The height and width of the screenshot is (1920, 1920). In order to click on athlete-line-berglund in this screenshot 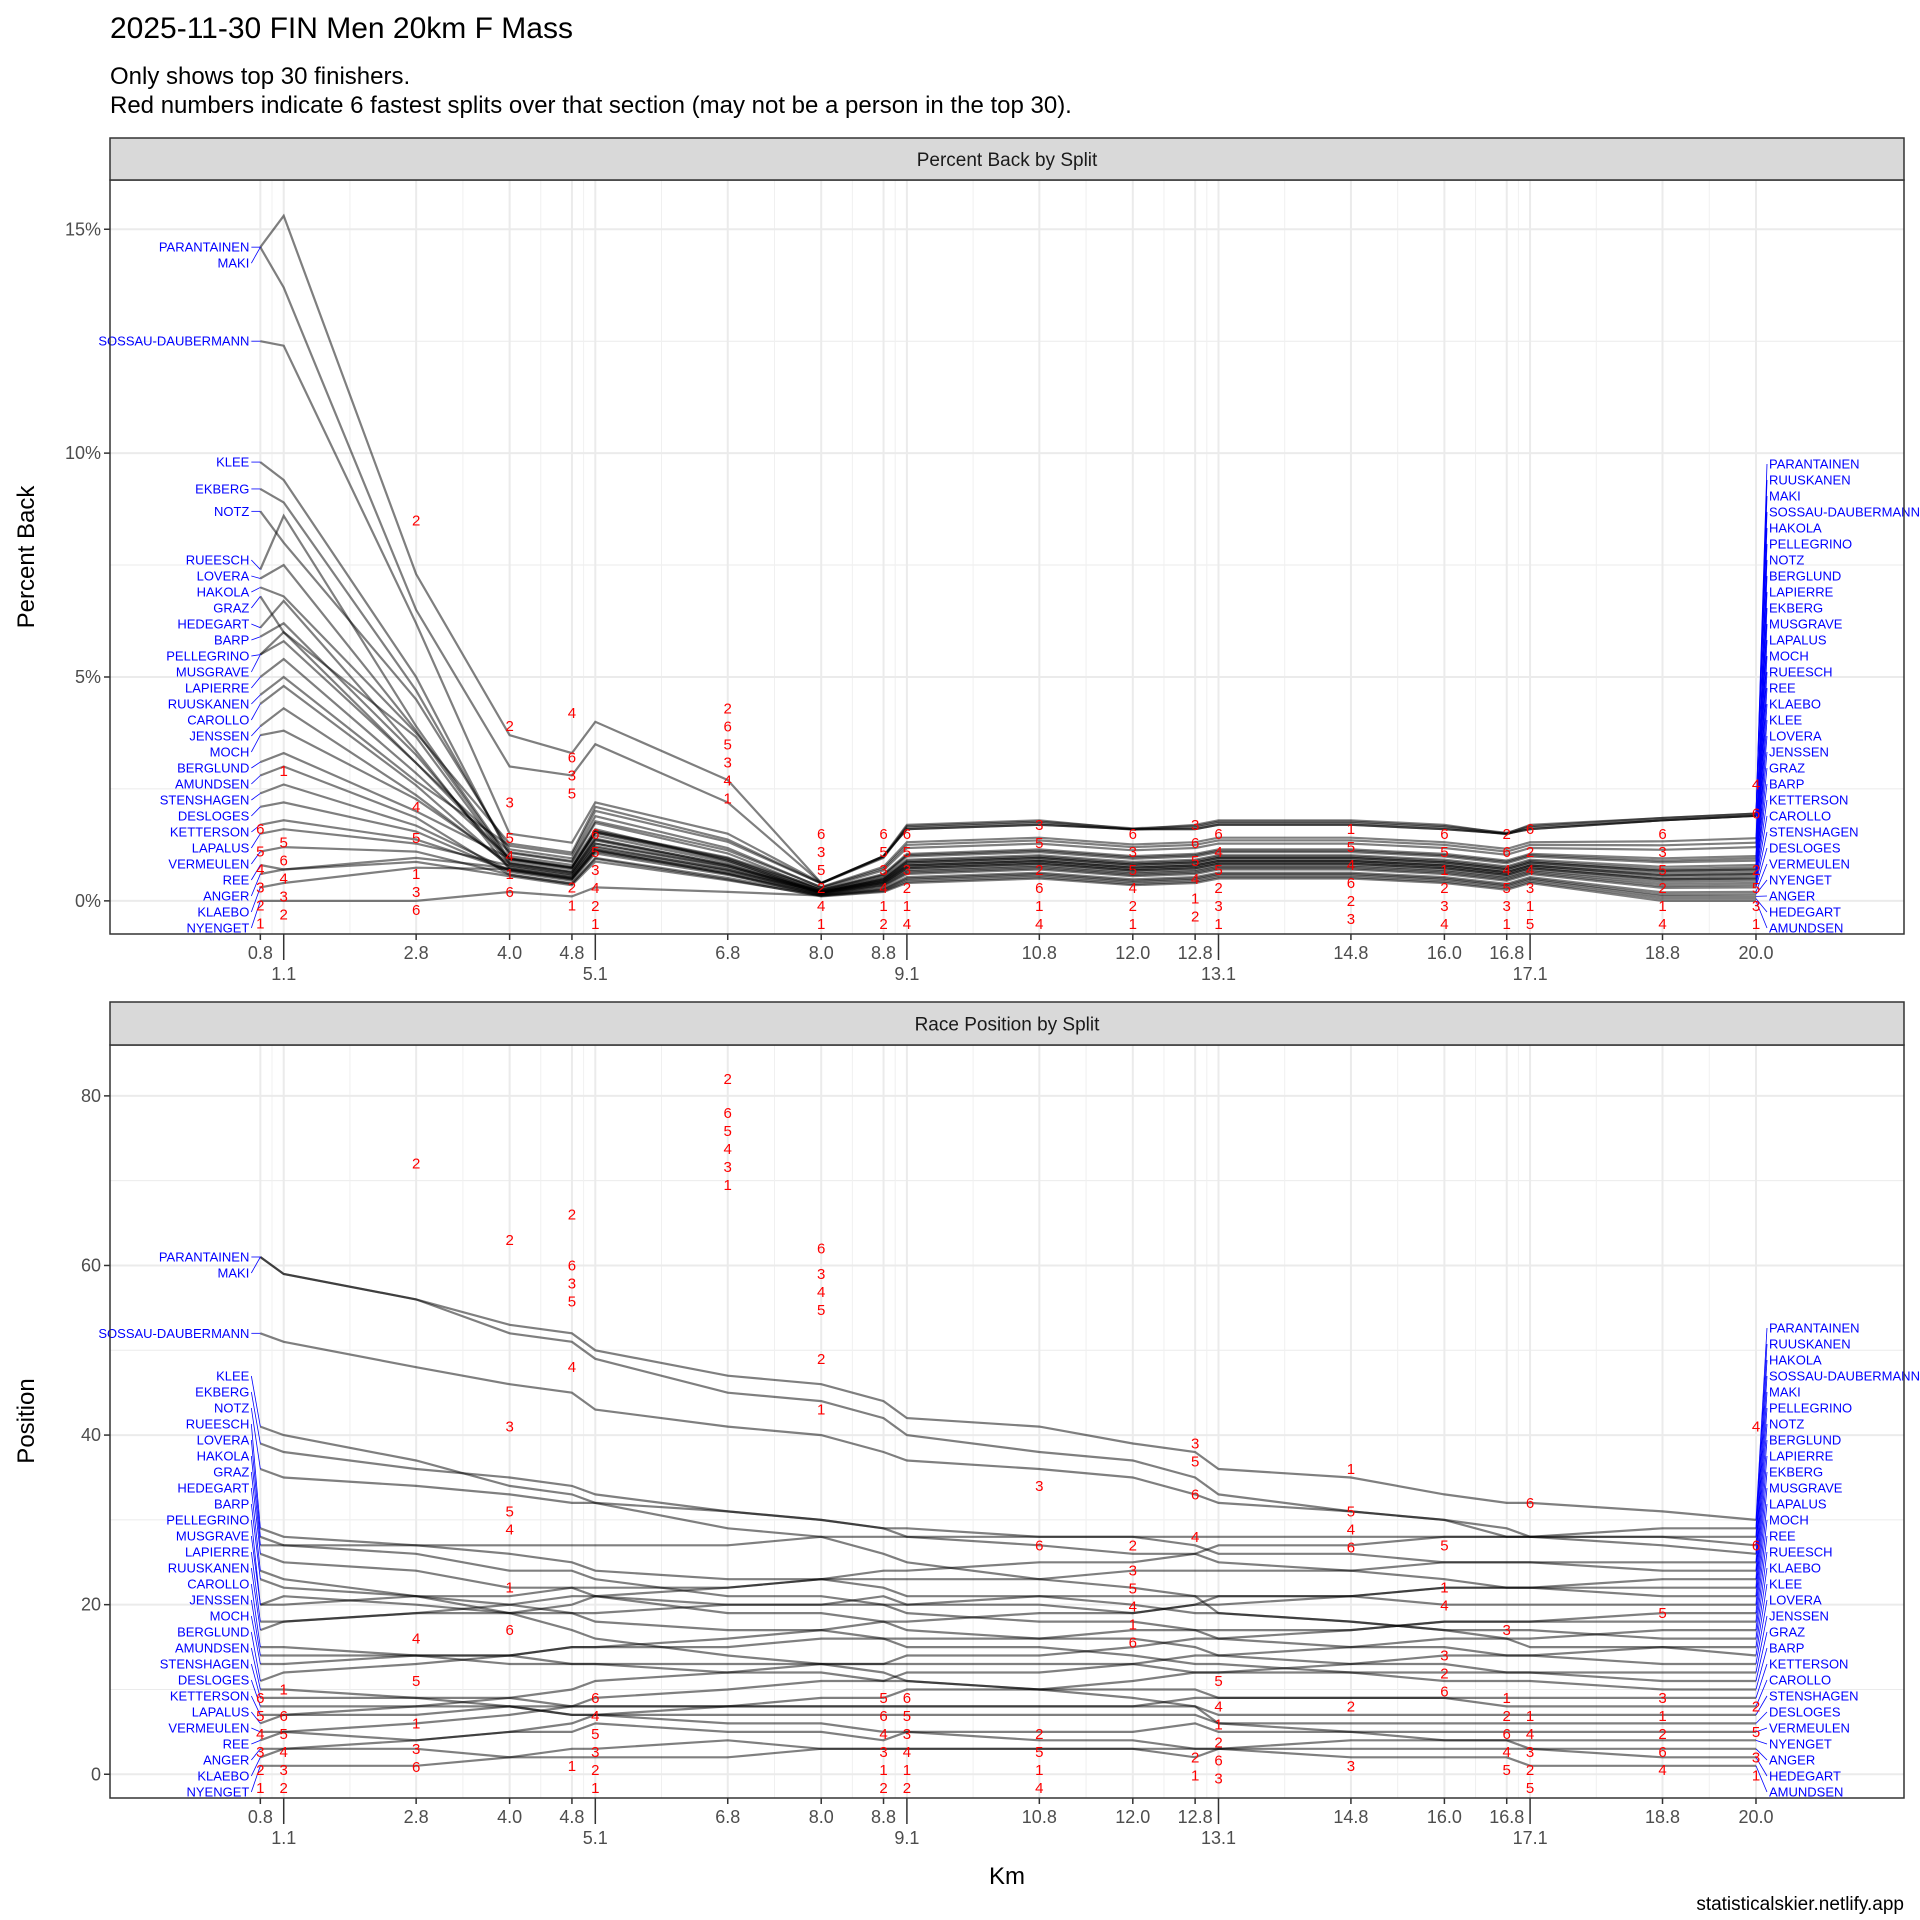, I will do `click(1007, 1630)`.